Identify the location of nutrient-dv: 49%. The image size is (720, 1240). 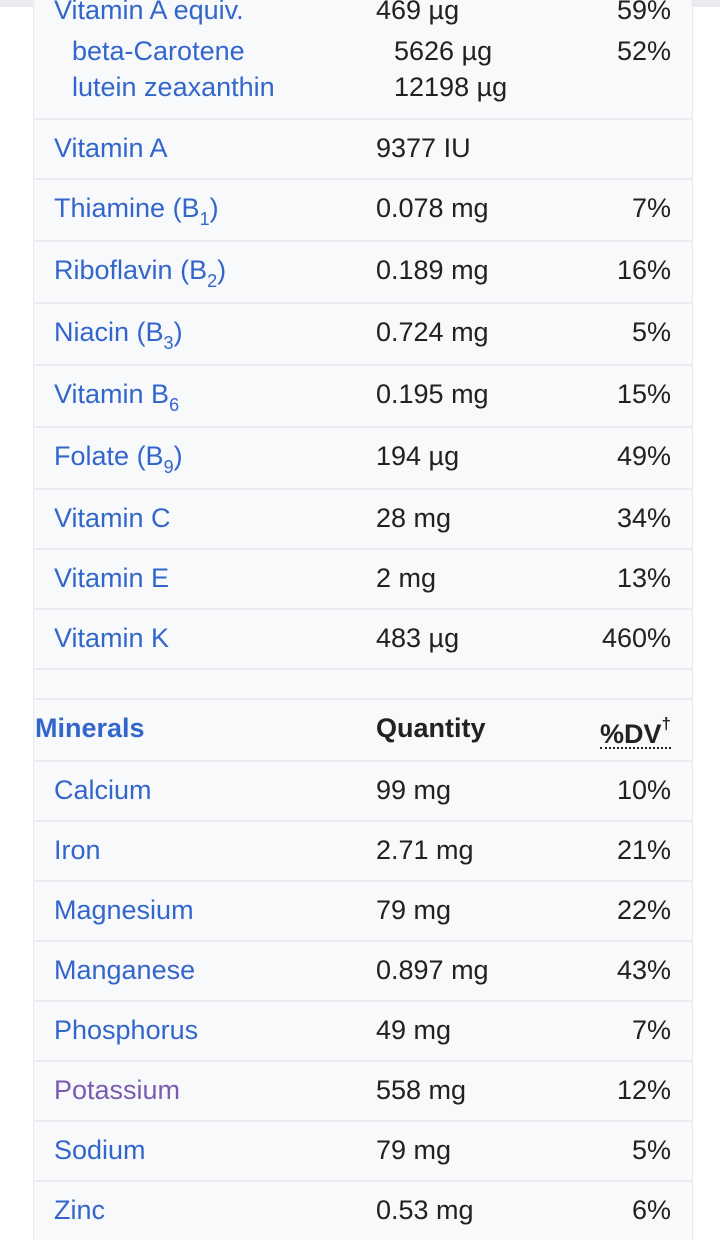
(643, 456).